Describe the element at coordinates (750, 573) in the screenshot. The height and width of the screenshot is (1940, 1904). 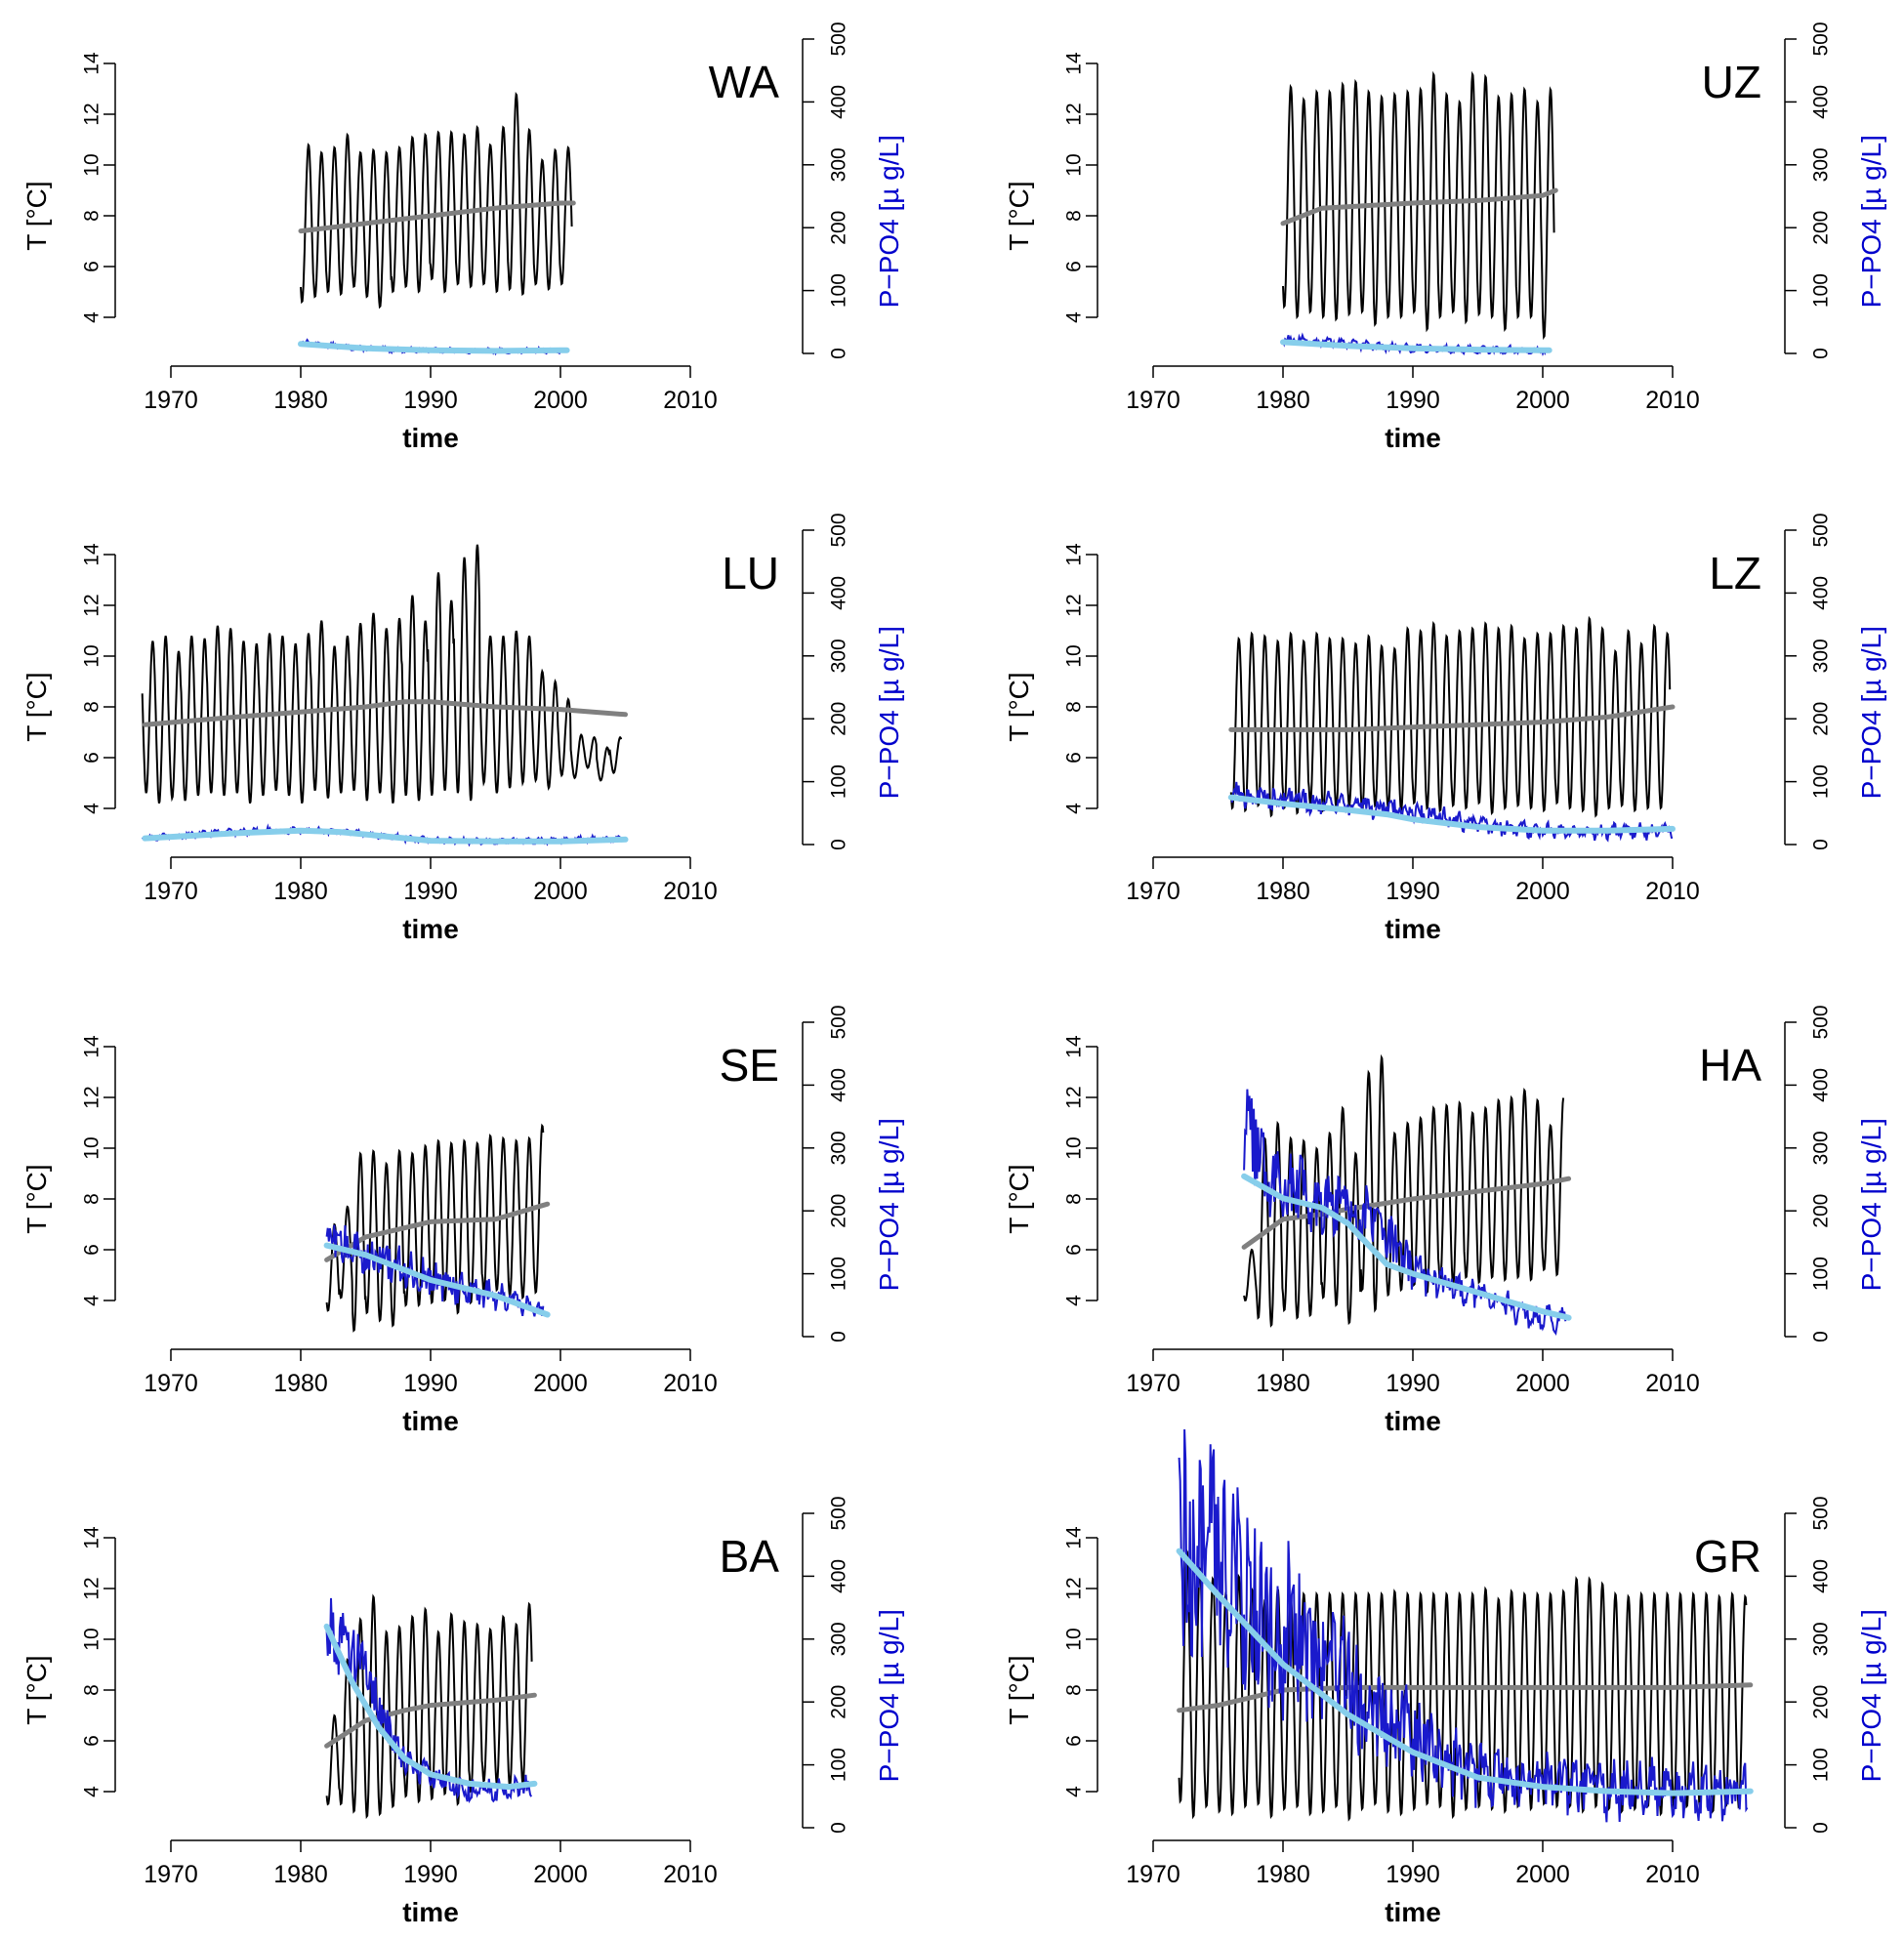
I see `lake-code: LU` at that location.